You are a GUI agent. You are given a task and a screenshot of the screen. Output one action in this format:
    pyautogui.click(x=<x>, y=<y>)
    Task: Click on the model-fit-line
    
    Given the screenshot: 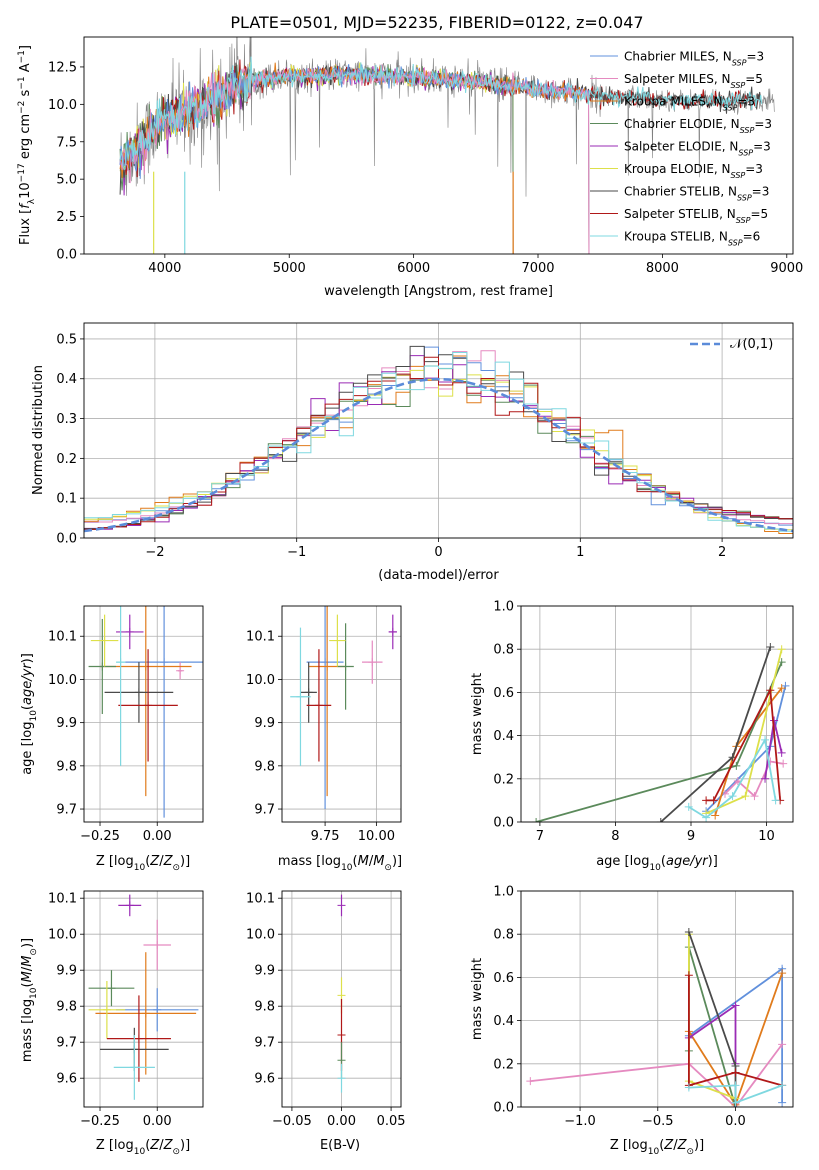 What is the action you would take?
    pyautogui.click(x=441, y=113)
    